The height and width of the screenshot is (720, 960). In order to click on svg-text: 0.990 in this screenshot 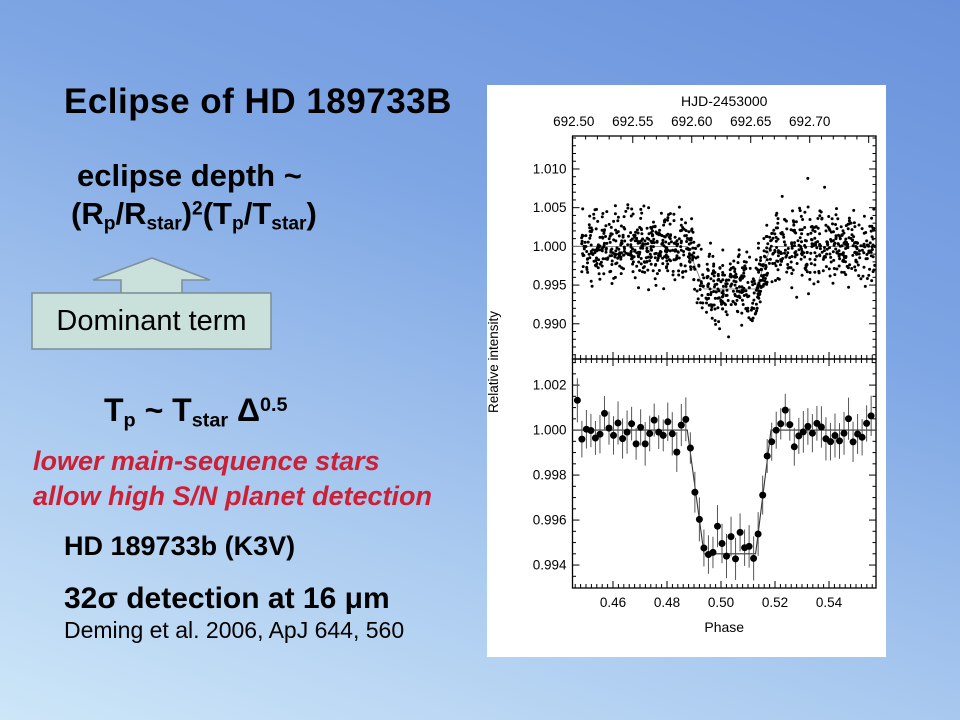, I will do `click(550, 323)`.